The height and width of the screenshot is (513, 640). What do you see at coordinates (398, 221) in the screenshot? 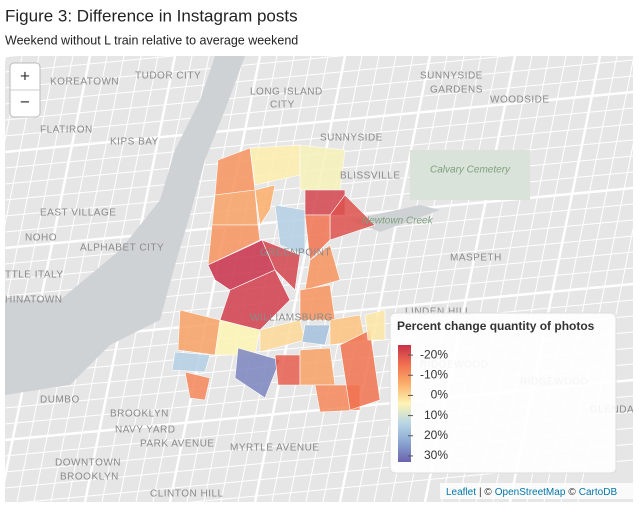
I see `map-label: Newtown Creek` at bounding box center [398, 221].